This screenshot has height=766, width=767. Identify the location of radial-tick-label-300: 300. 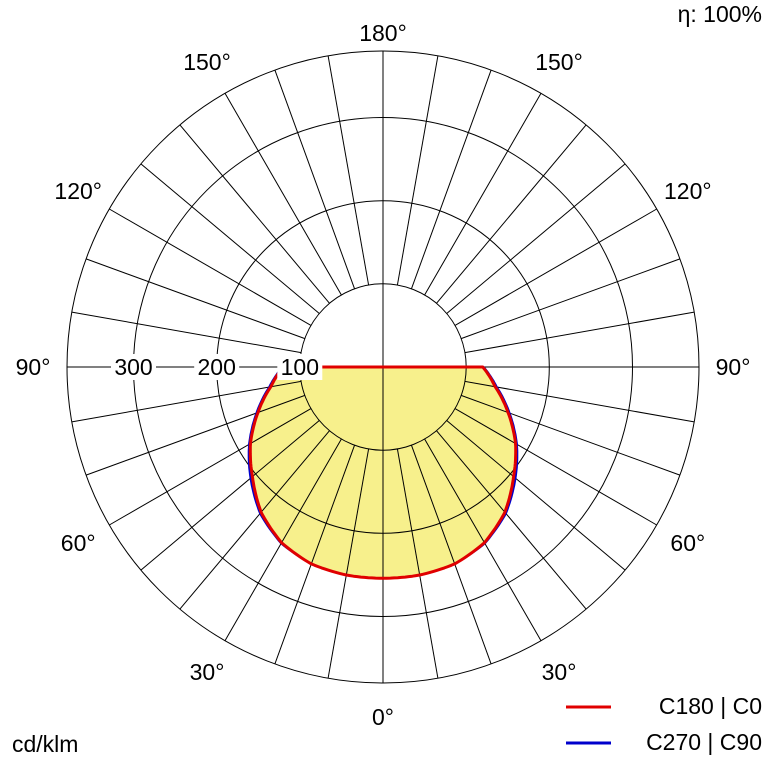
(133, 367).